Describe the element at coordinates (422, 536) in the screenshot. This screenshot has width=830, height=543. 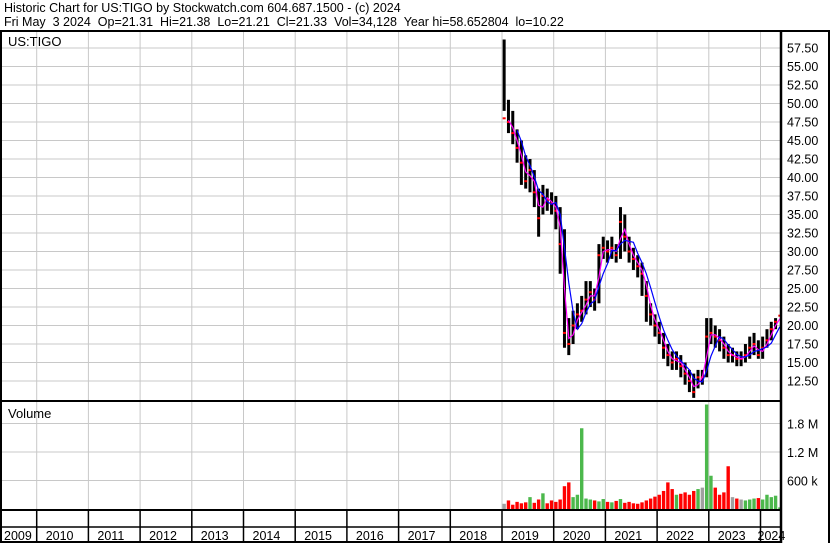
I see `year-label: 2017` at that location.